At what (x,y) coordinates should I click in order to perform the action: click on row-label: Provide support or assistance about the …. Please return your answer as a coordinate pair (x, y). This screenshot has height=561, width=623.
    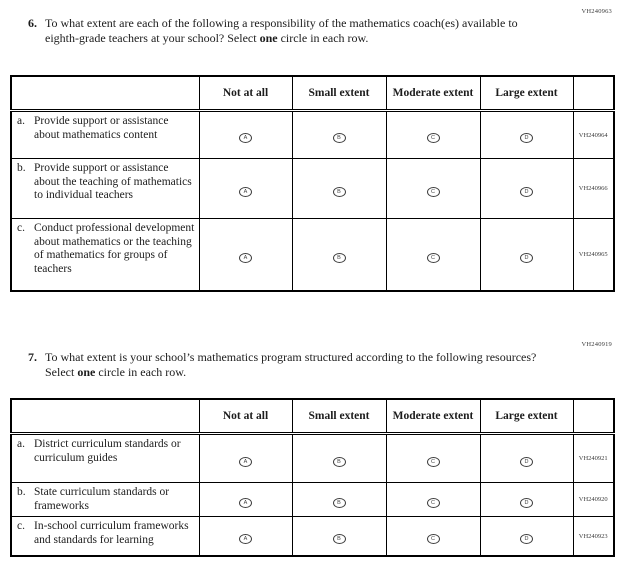
    Looking at the image, I should click on (113, 181).